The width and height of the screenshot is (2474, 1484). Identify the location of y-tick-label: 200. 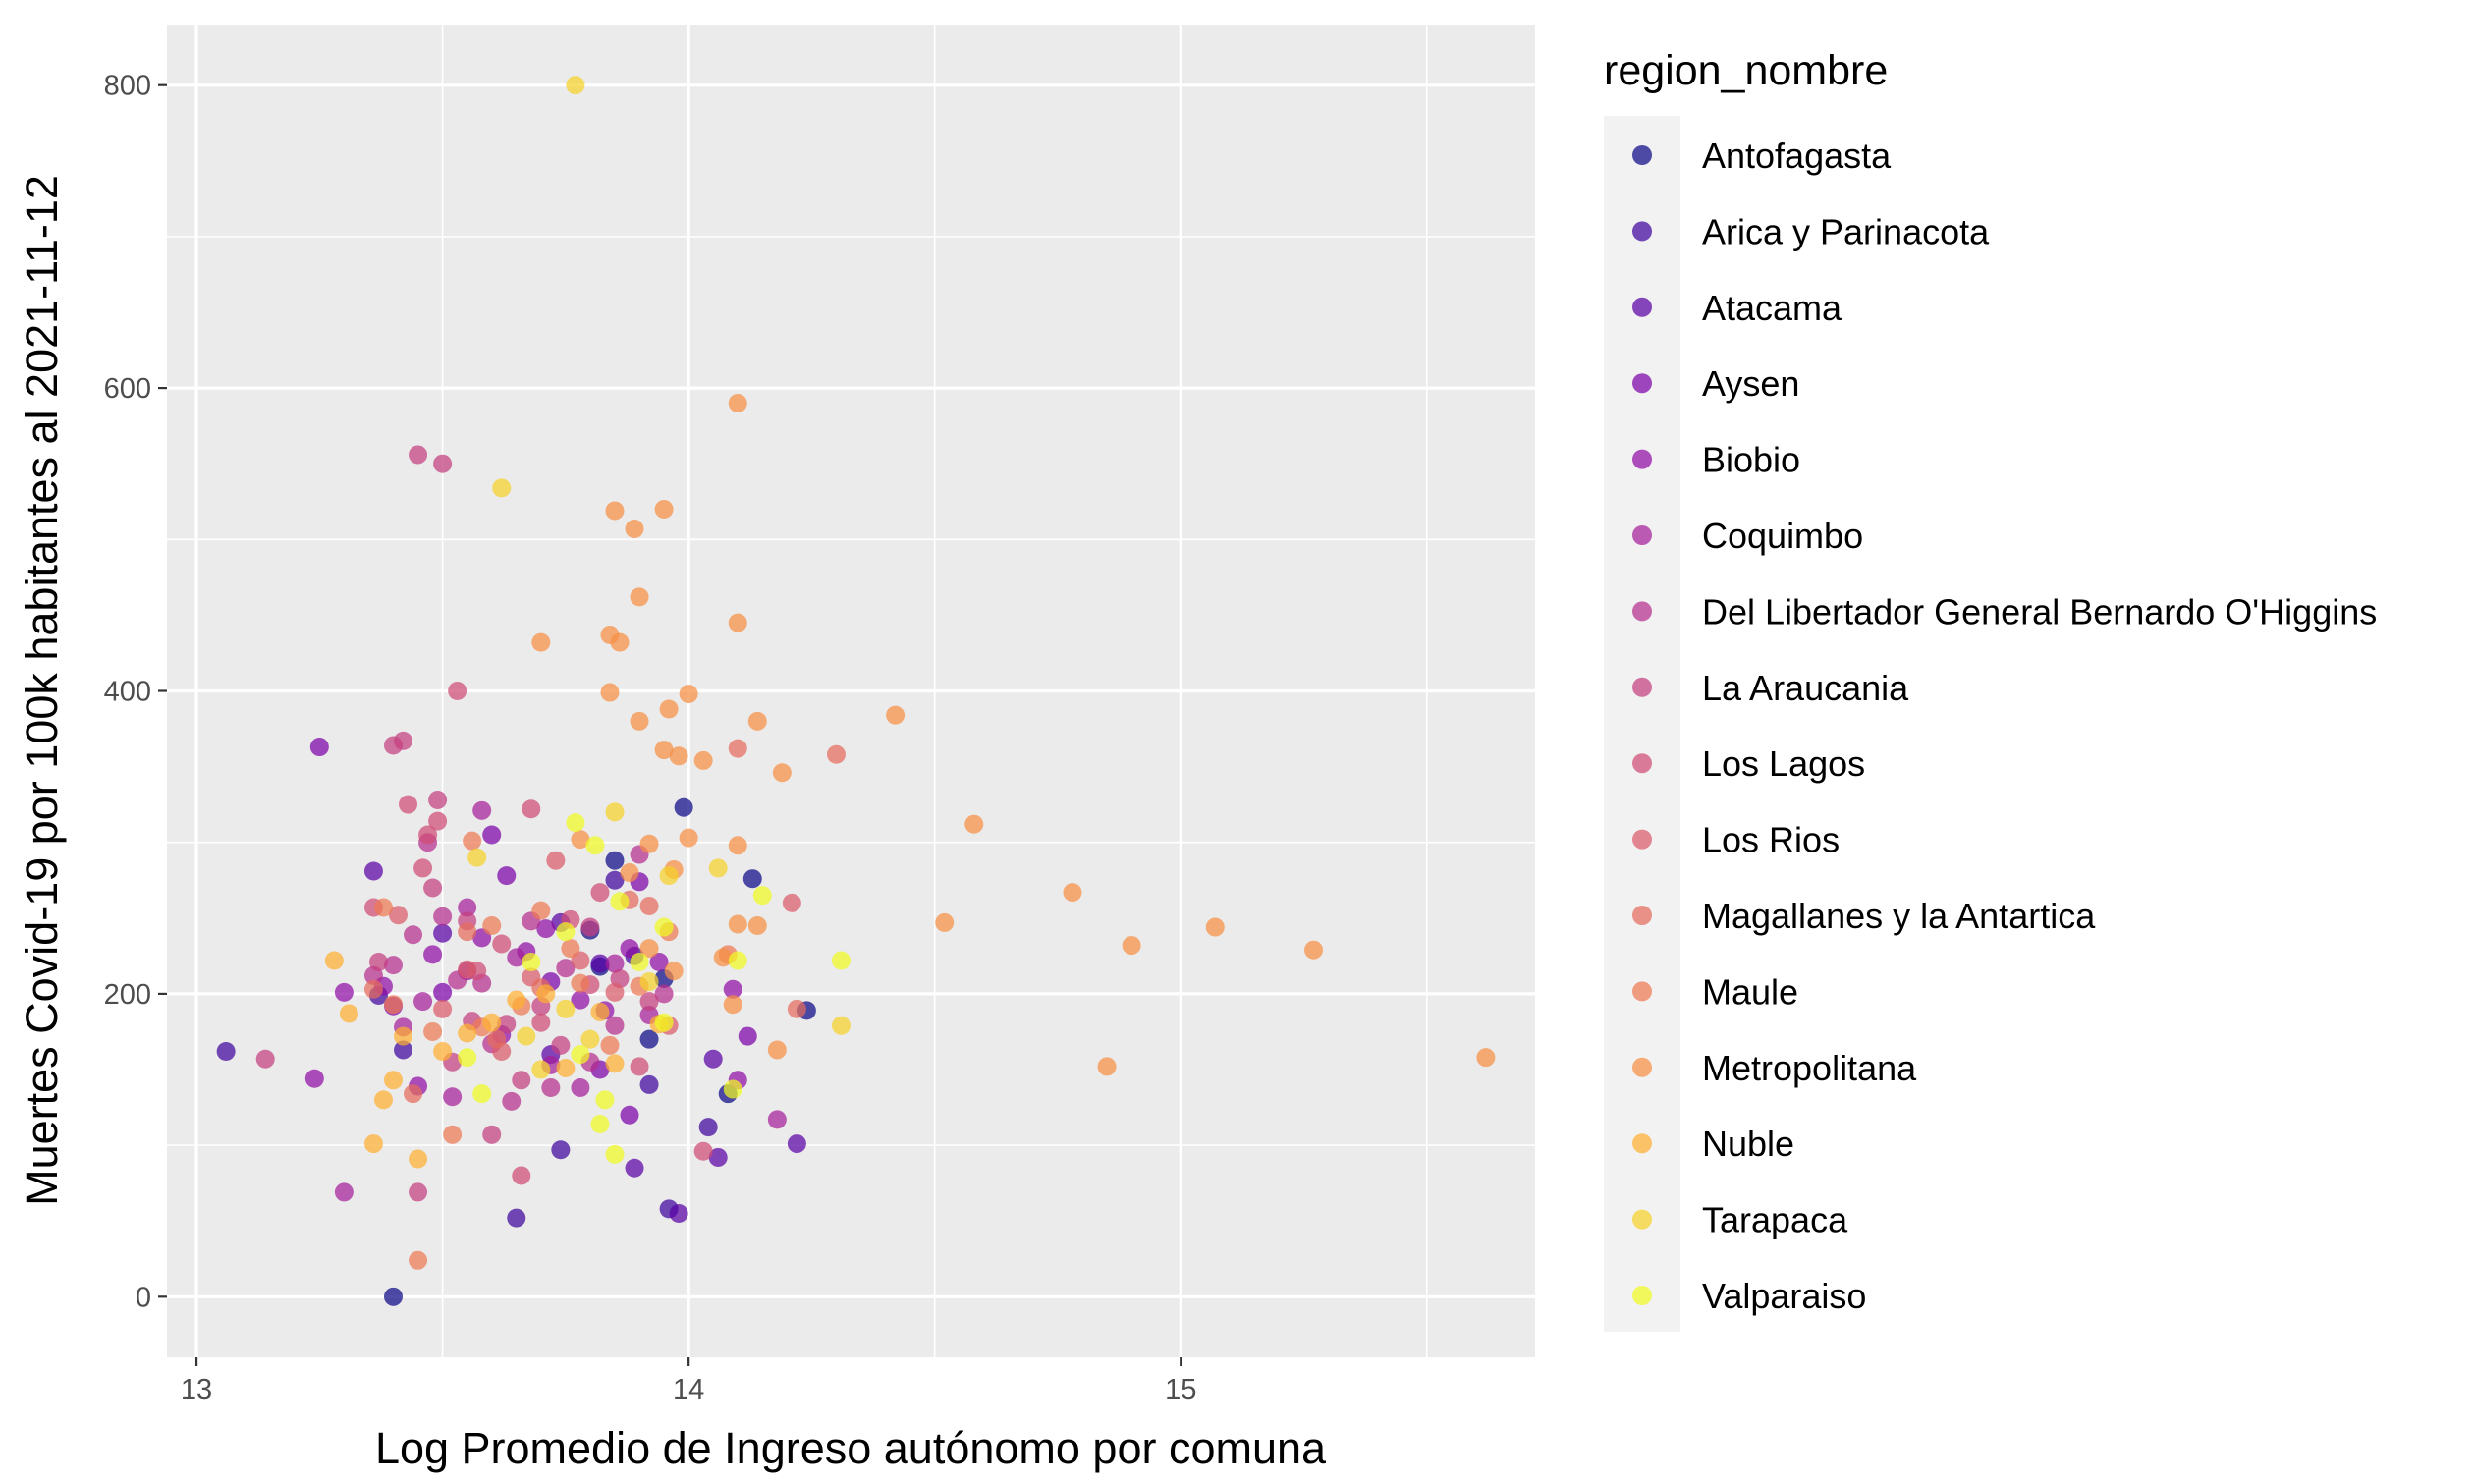
(128, 995).